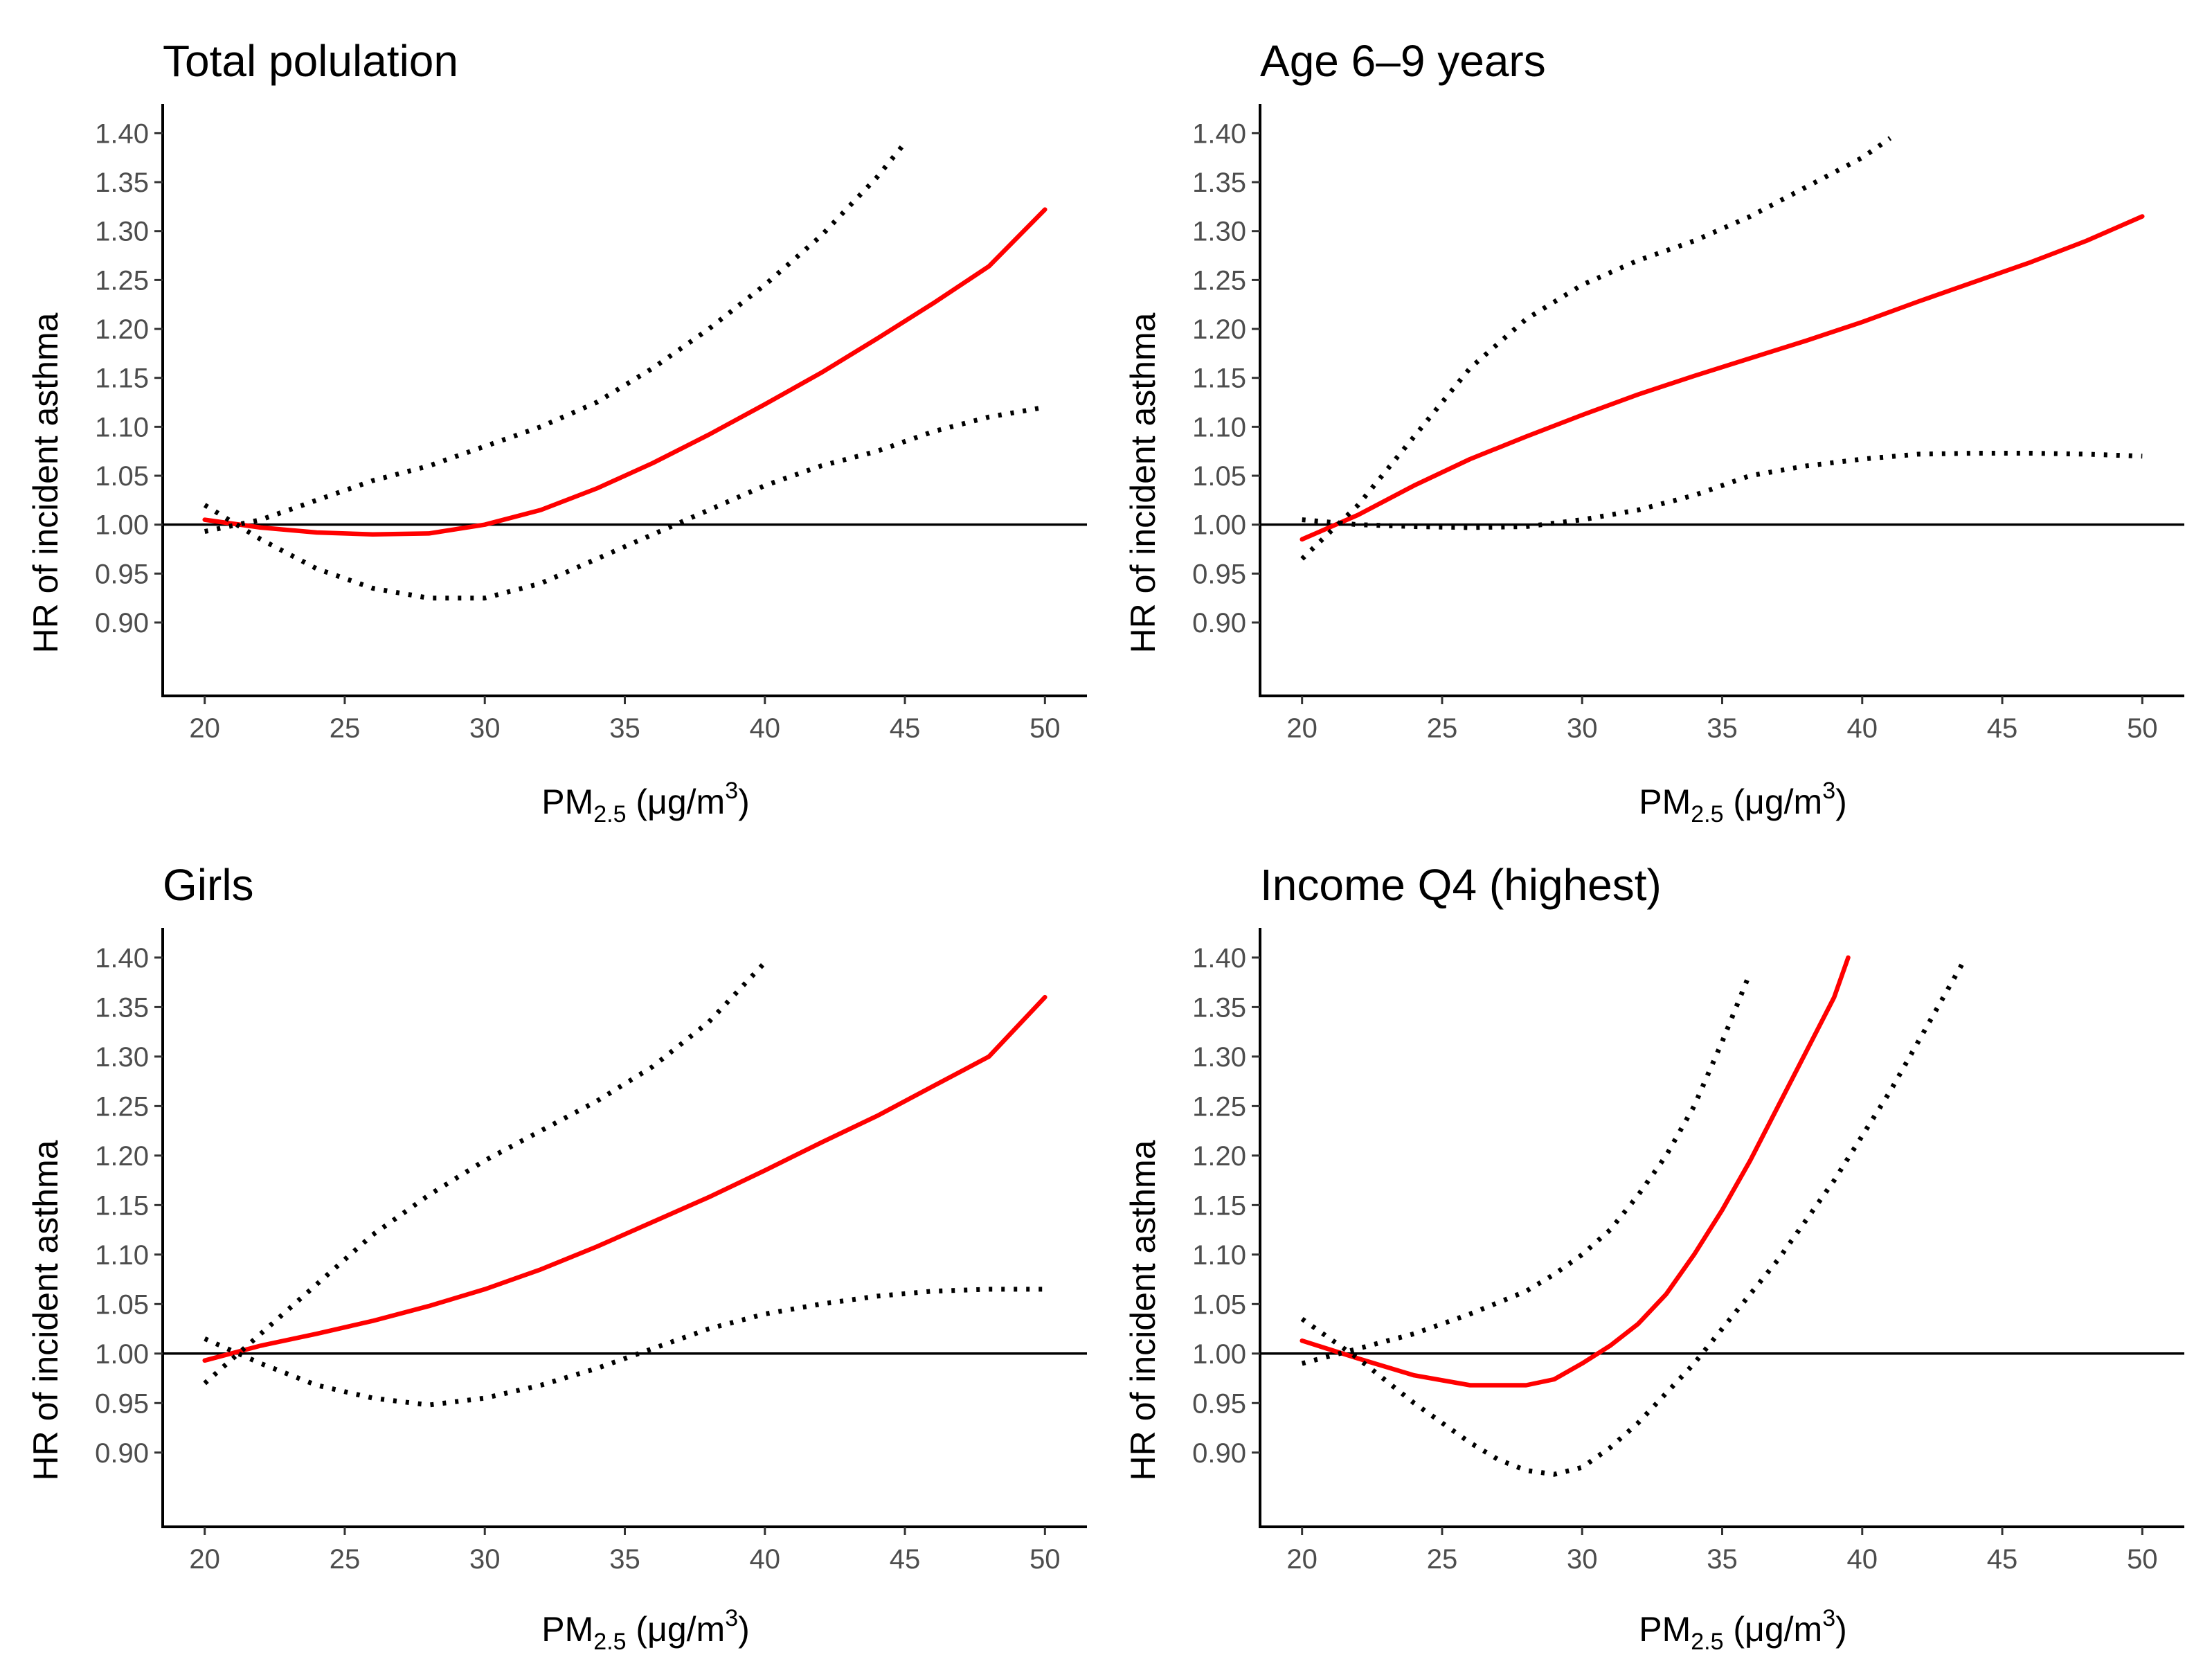  Describe the element at coordinates (1403, 61) in the screenshot. I see `chart-title: Age 6–9 years` at that location.